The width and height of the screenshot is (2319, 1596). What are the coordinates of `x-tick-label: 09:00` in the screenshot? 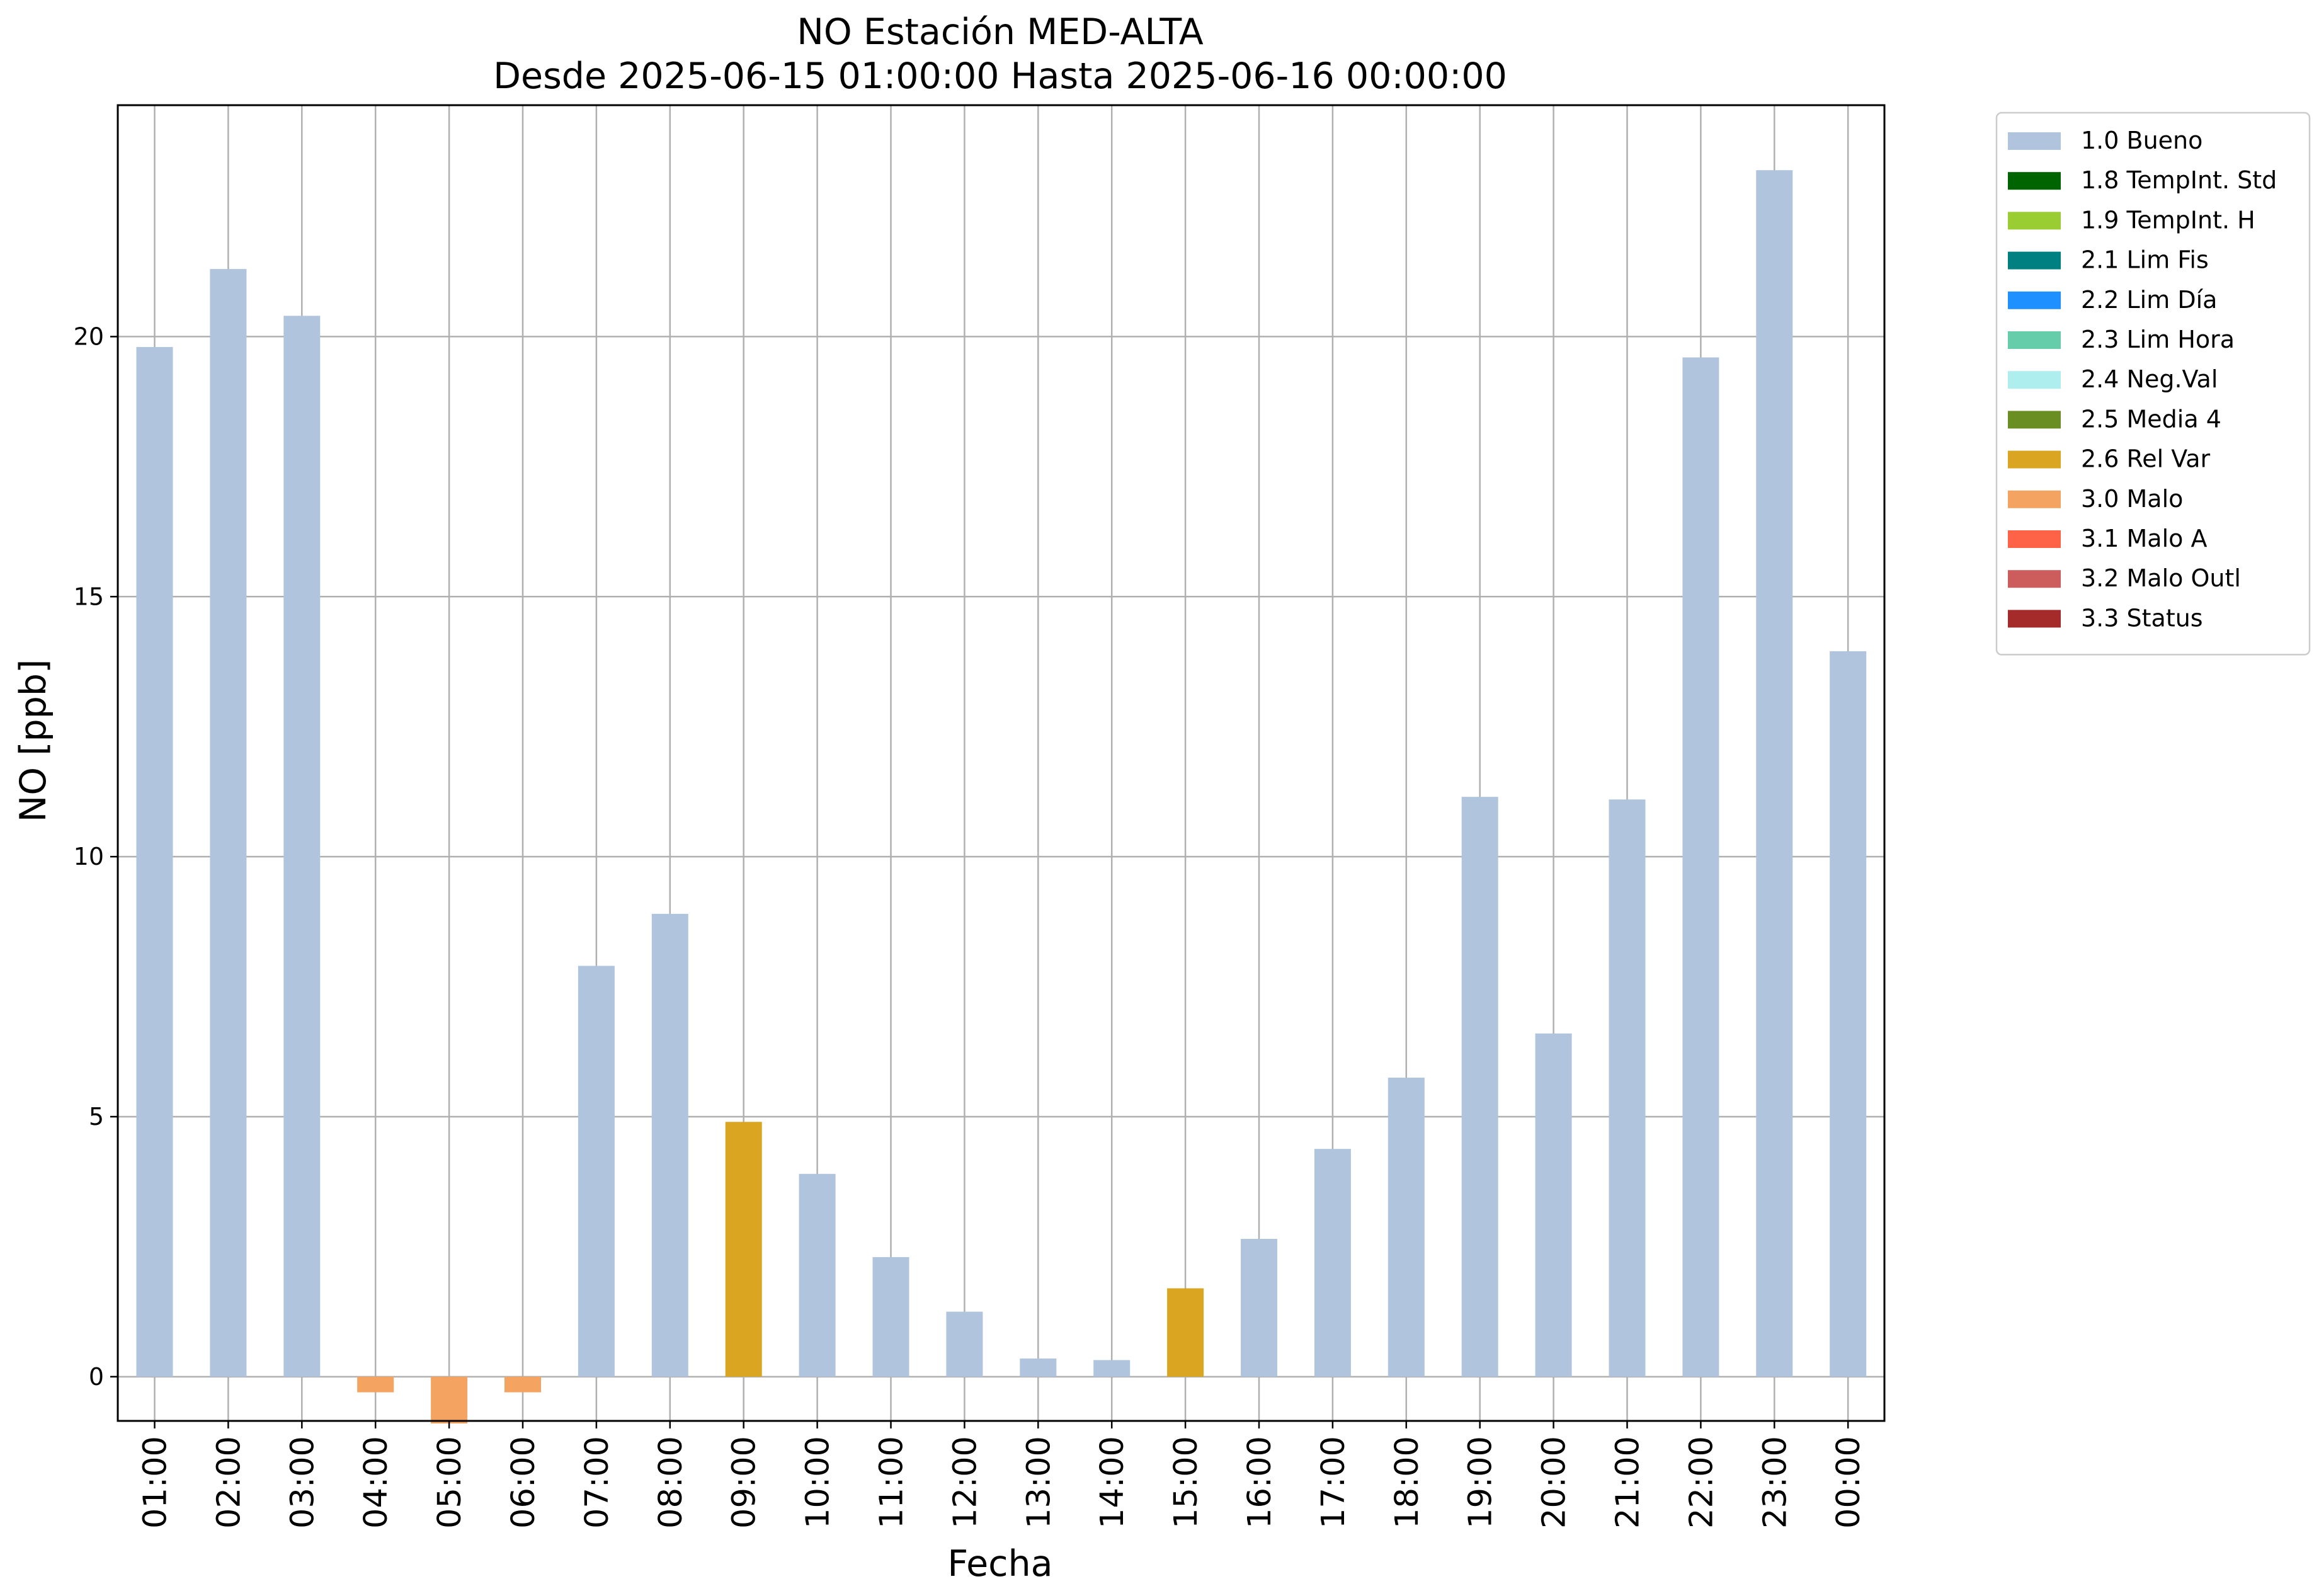 It's located at (744, 1482).